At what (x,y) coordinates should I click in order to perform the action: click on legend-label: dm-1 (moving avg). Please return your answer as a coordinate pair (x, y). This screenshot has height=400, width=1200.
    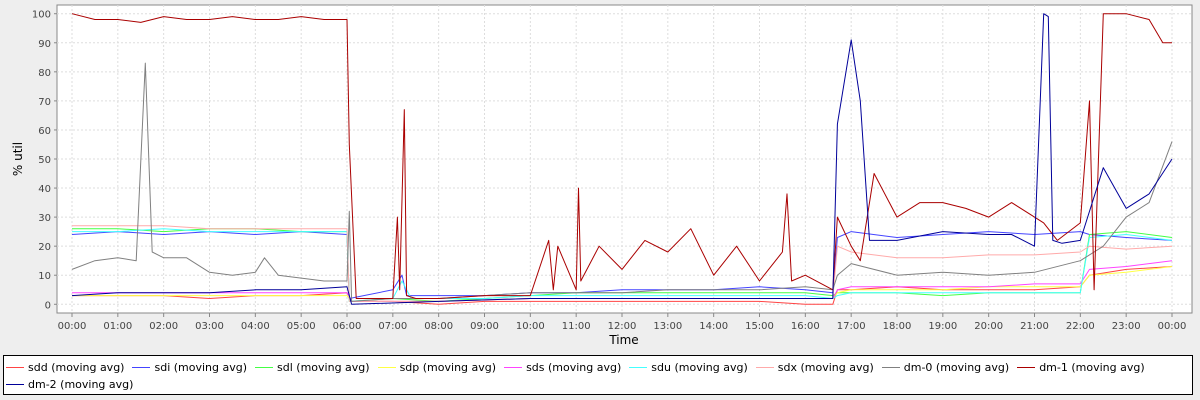
    Looking at the image, I should click on (1092, 367).